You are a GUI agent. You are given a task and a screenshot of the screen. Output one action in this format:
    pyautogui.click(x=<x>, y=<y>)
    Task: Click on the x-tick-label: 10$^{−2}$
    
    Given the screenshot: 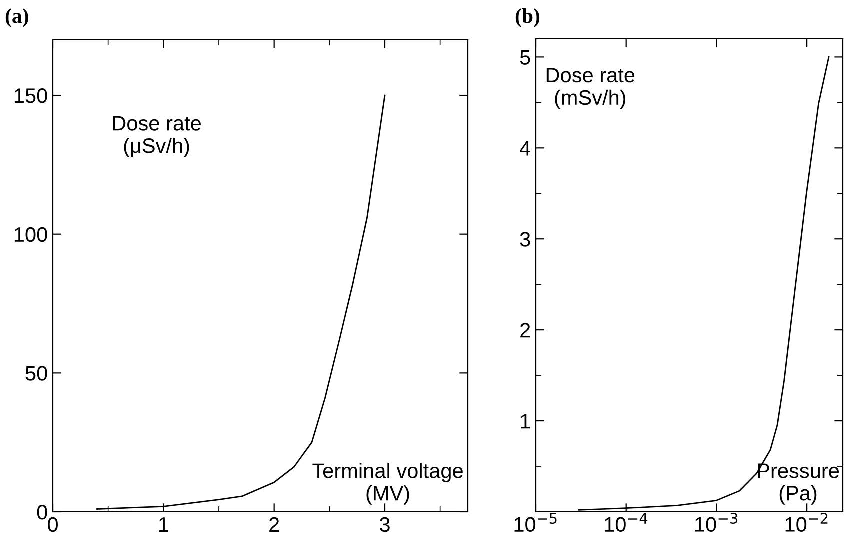 What is the action you would take?
    pyautogui.click(x=807, y=522)
    